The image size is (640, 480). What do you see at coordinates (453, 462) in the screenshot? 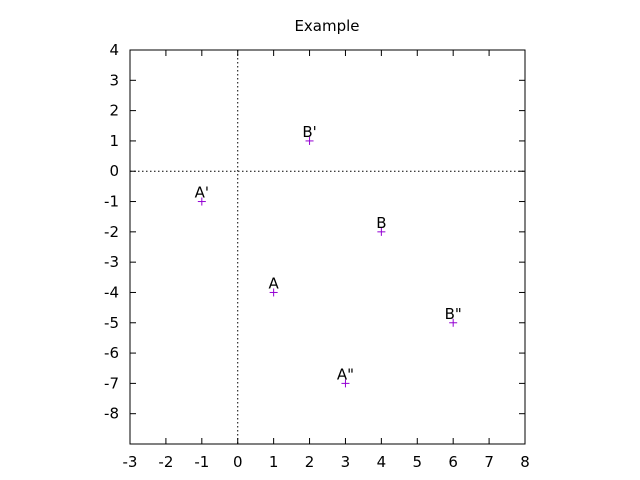
I see `x-tick-label: 6` at bounding box center [453, 462].